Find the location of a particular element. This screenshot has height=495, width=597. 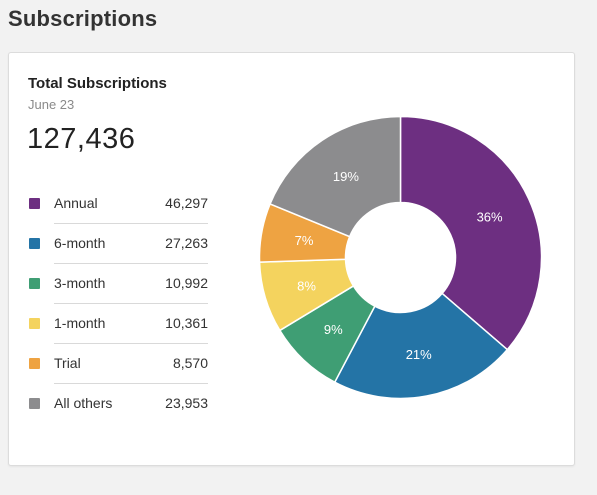

donut-label-all-others: 19% is located at coordinates (346, 176).